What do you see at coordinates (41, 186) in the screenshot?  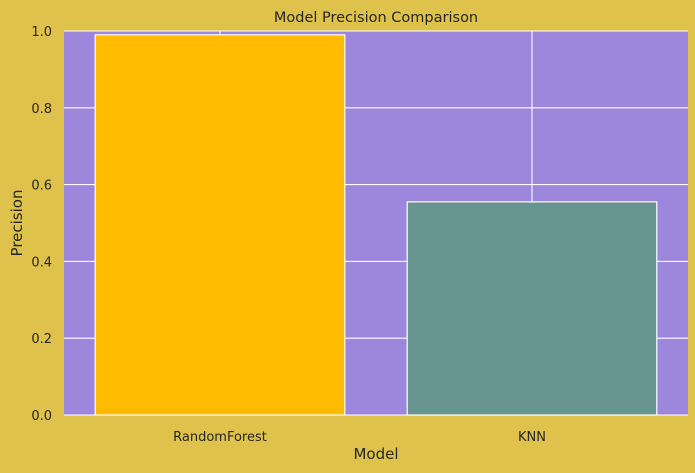 I see `y-tick-label: 0.6` at bounding box center [41, 186].